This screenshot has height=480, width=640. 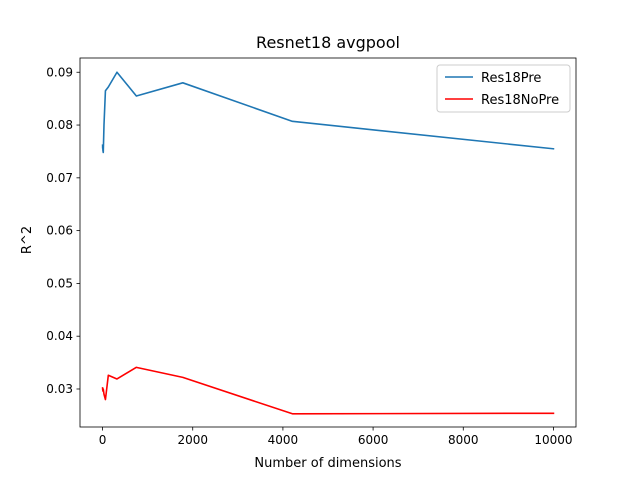 I want to click on x-axis-label: Number of dimensions, so click(x=327, y=463).